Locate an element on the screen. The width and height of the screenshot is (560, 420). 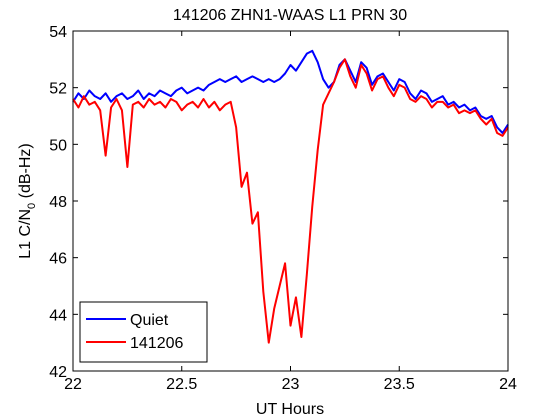
x-tick-label: 22 is located at coordinates (73, 384).